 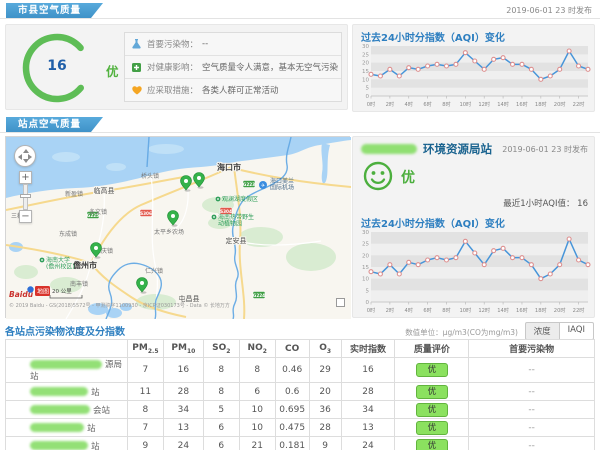 I want to click on station-aqi-level: 优, so click(x=408, y=178).